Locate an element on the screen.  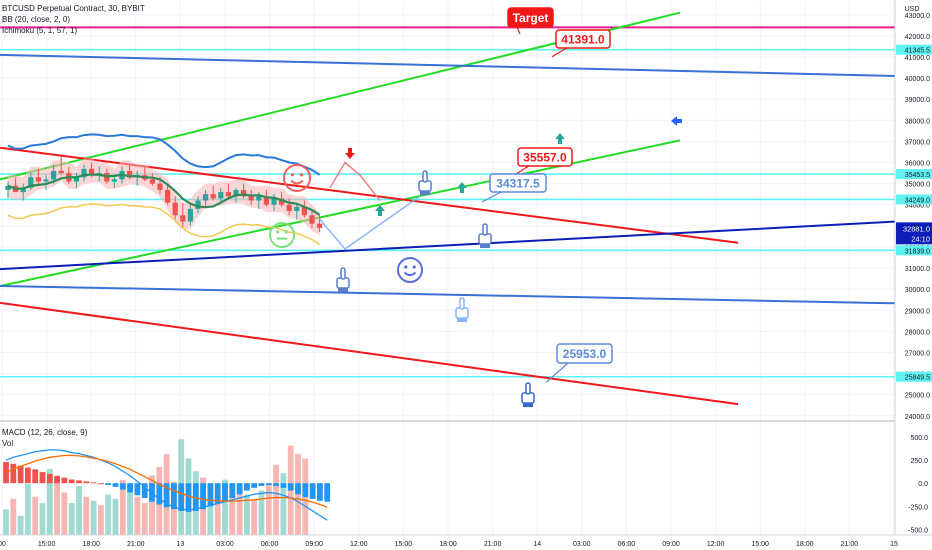
target-callout-box is located at coordinates (530, 17).